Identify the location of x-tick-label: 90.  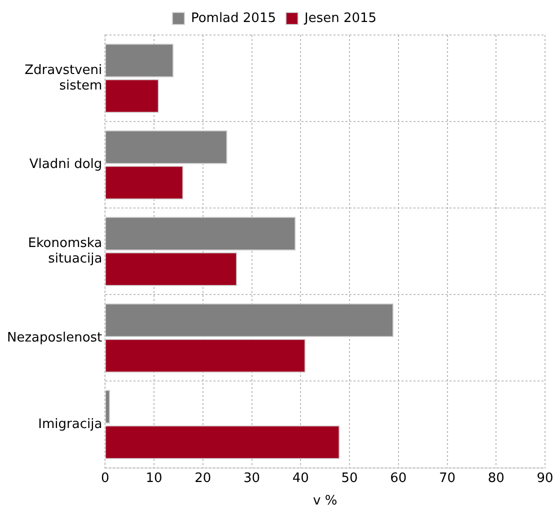
(545, 478).